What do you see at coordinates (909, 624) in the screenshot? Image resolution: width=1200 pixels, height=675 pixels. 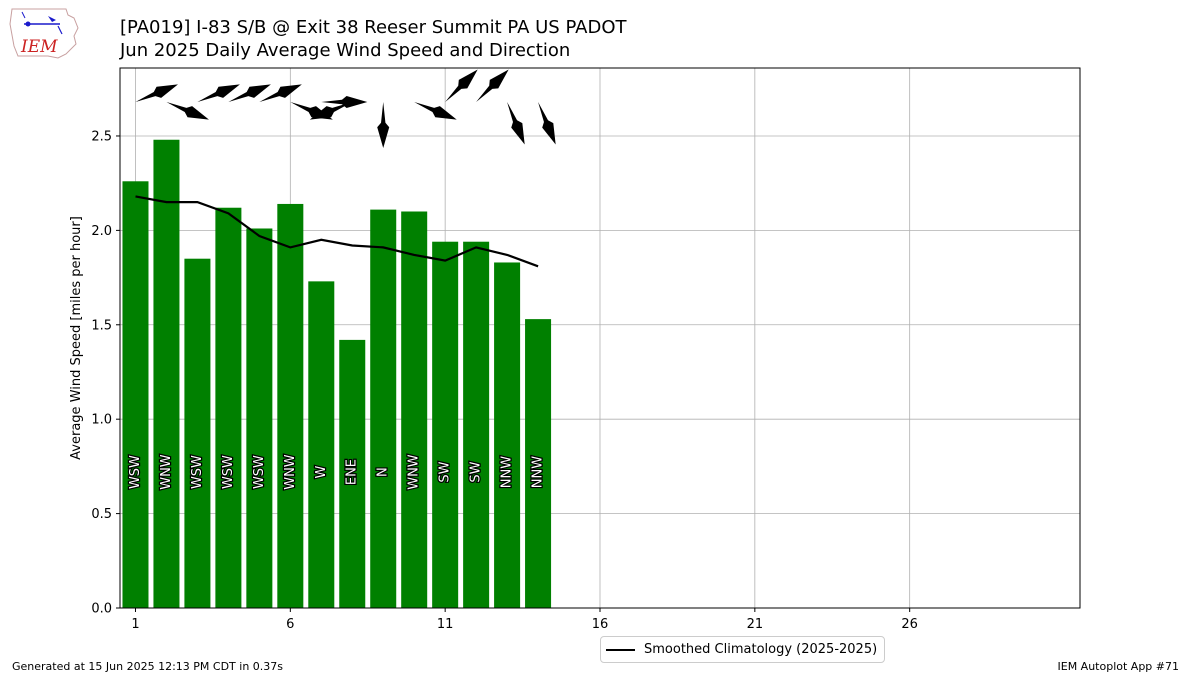 I see `x-tick-label: 26` at bounding box center [909, 624].